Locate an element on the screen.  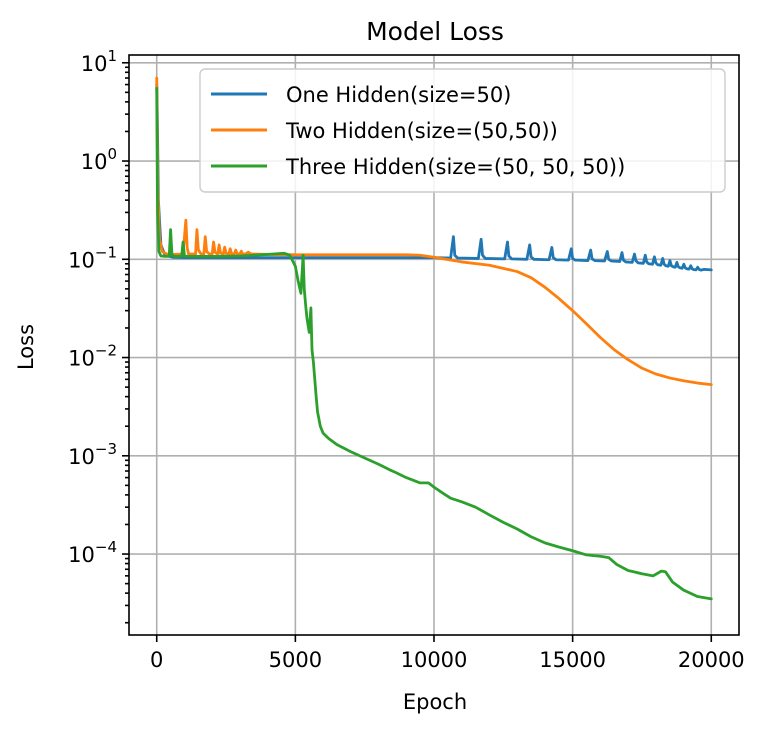
legend-box is located at coordinates (462, 130).